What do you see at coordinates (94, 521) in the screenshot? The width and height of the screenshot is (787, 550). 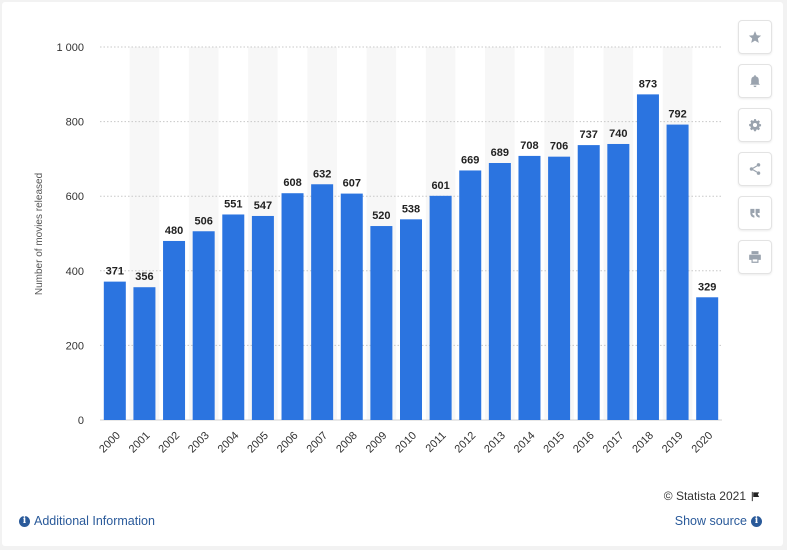 I see `additional-information-label: Additional Information` at bounding box center [94, 521].